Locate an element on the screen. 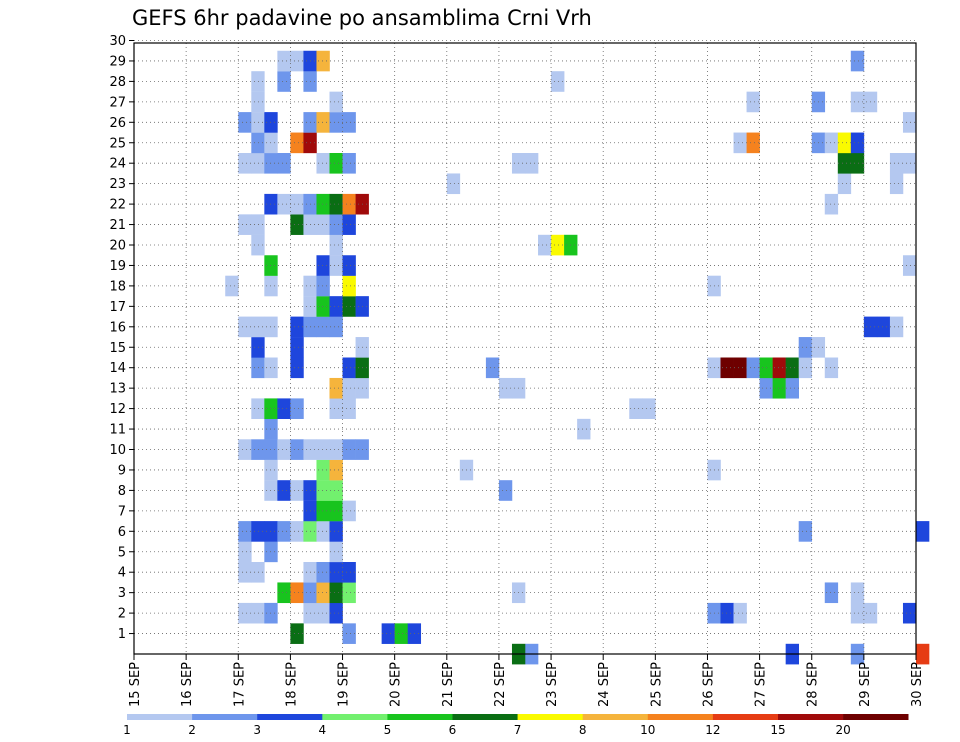 The image size is (960, 742). colorbar-label: 8 is located at coordinates (583, 730).